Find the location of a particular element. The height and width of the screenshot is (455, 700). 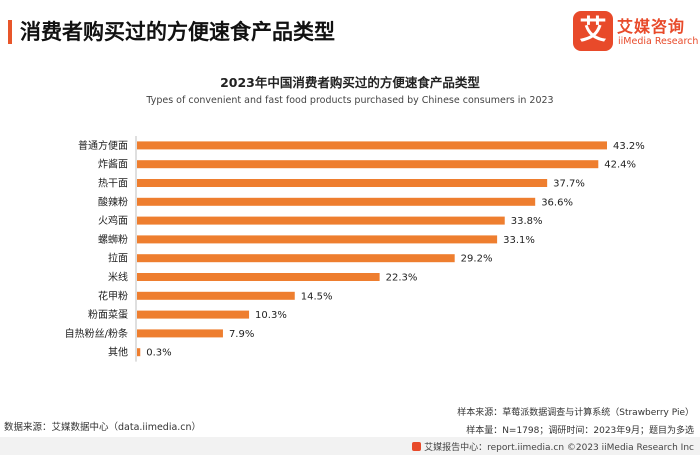

category-tick-label: 自热粉丝/粉条 is located at coordinates (96, 333).